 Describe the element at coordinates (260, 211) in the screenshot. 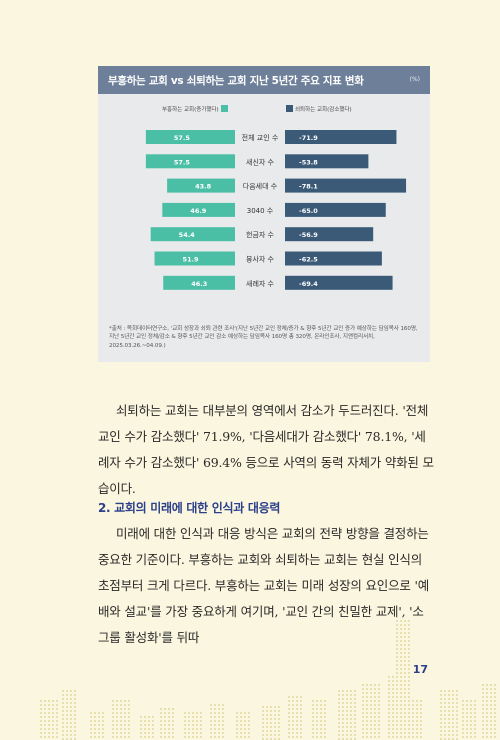

I see `category-label: 3040 수` at that location.